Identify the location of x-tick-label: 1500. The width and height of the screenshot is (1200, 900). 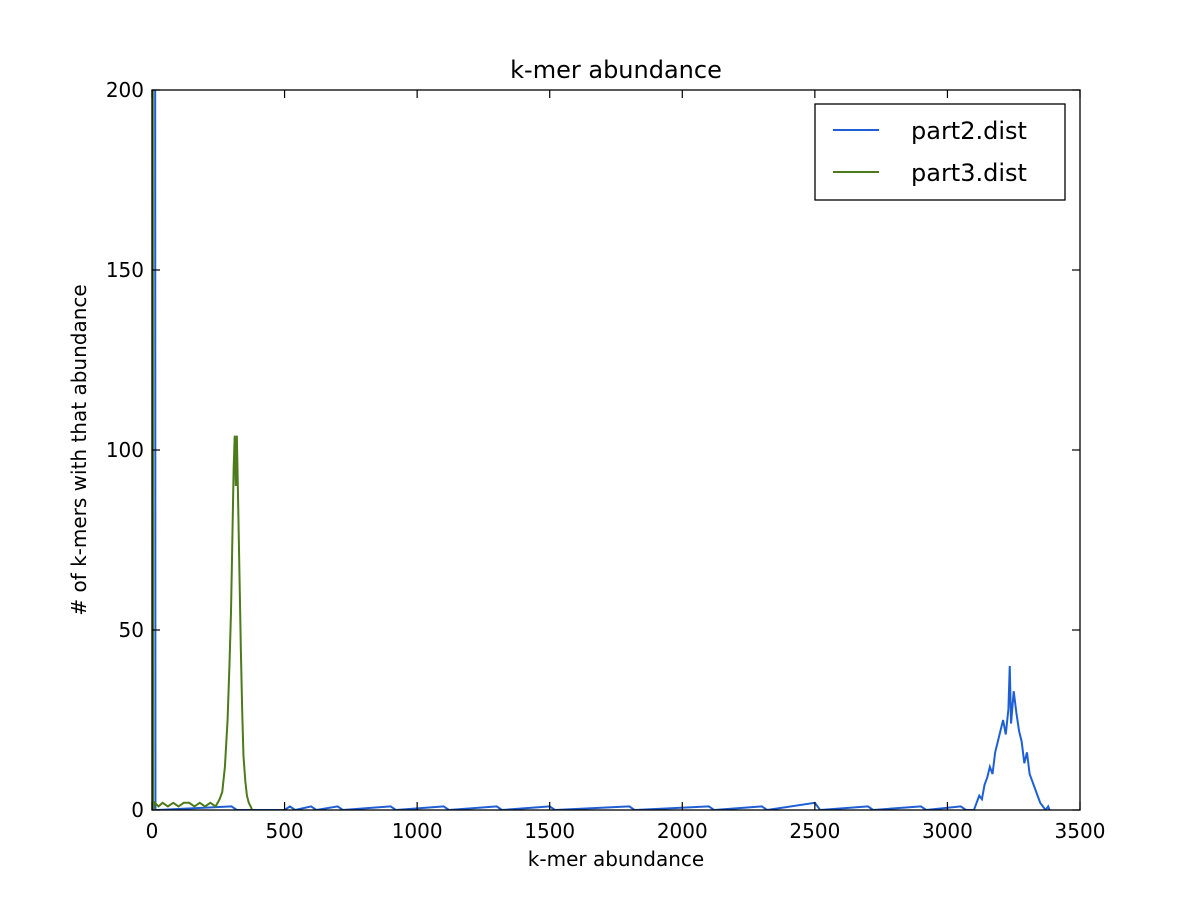
(549, 831).